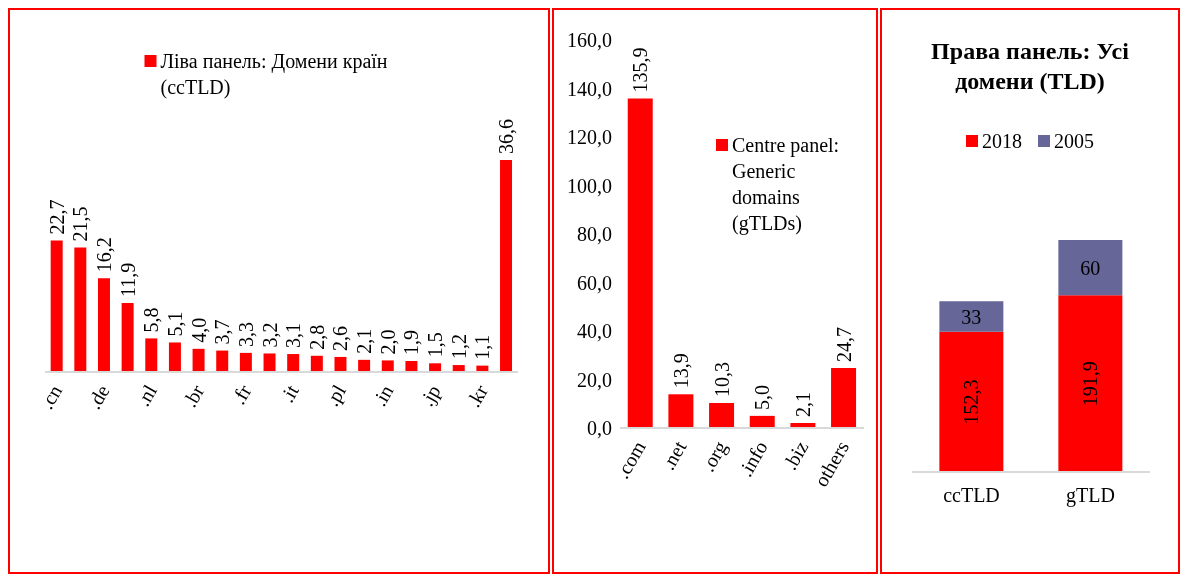 The height and width of the screenshot is (582, 1189). I want to click on data-label: 33, so click(971, 316).